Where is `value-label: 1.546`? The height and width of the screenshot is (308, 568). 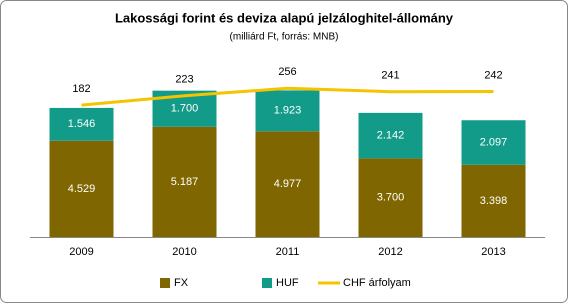
value-label: 1.546 is located at coordinates (82, 124).